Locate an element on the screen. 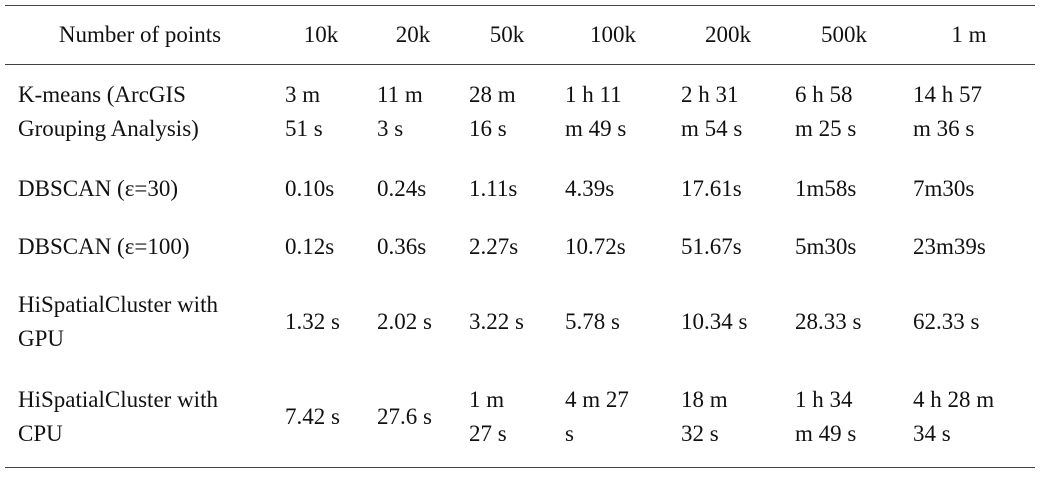  header-cell: 200k is located at coordinates (728, 34).